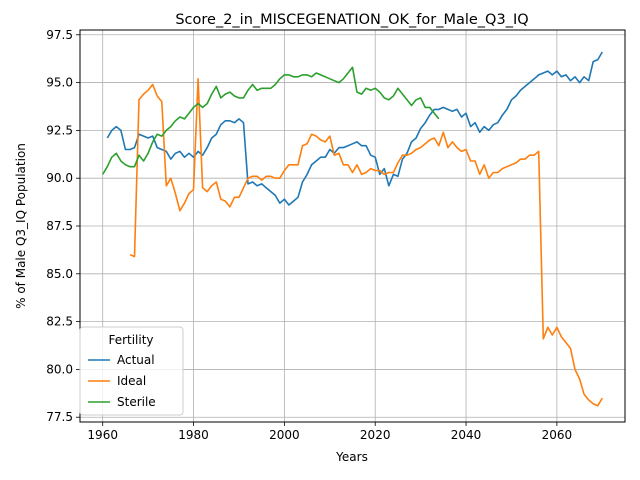 Image resolution: width=640 pixels, height=480 pixels. I want to click on legend-label-ideal: Ideal, so click(131, 381).